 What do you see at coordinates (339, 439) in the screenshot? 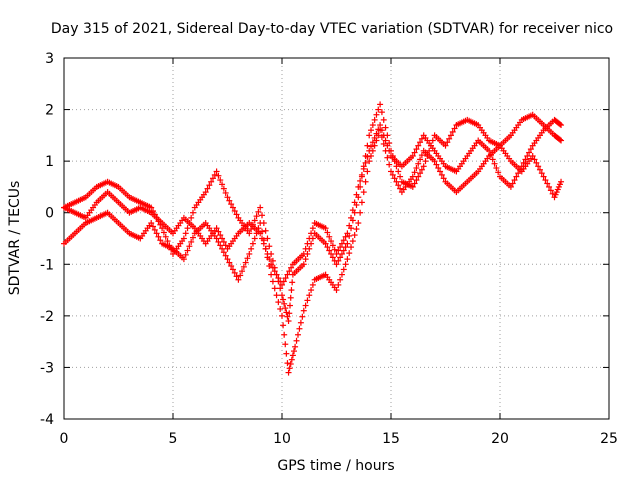
I see `x-tick-labels: 0 5 10 15 20 25` at bounding box center [339, 439].